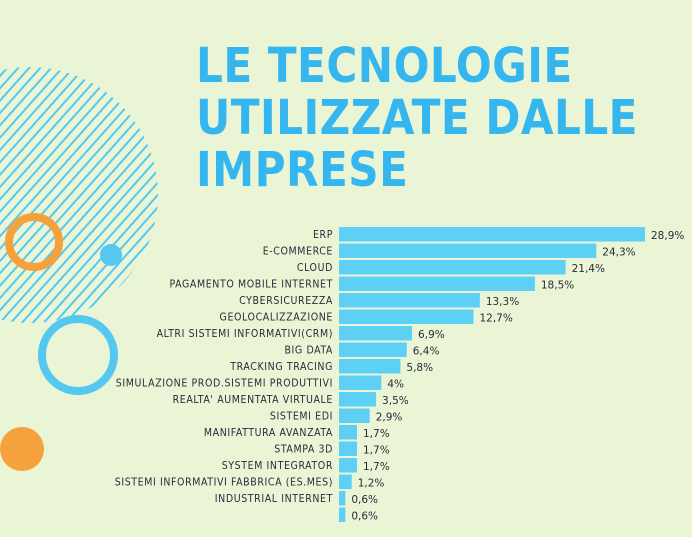  I want to click on value-label: 12,7%, so click(495, 319).